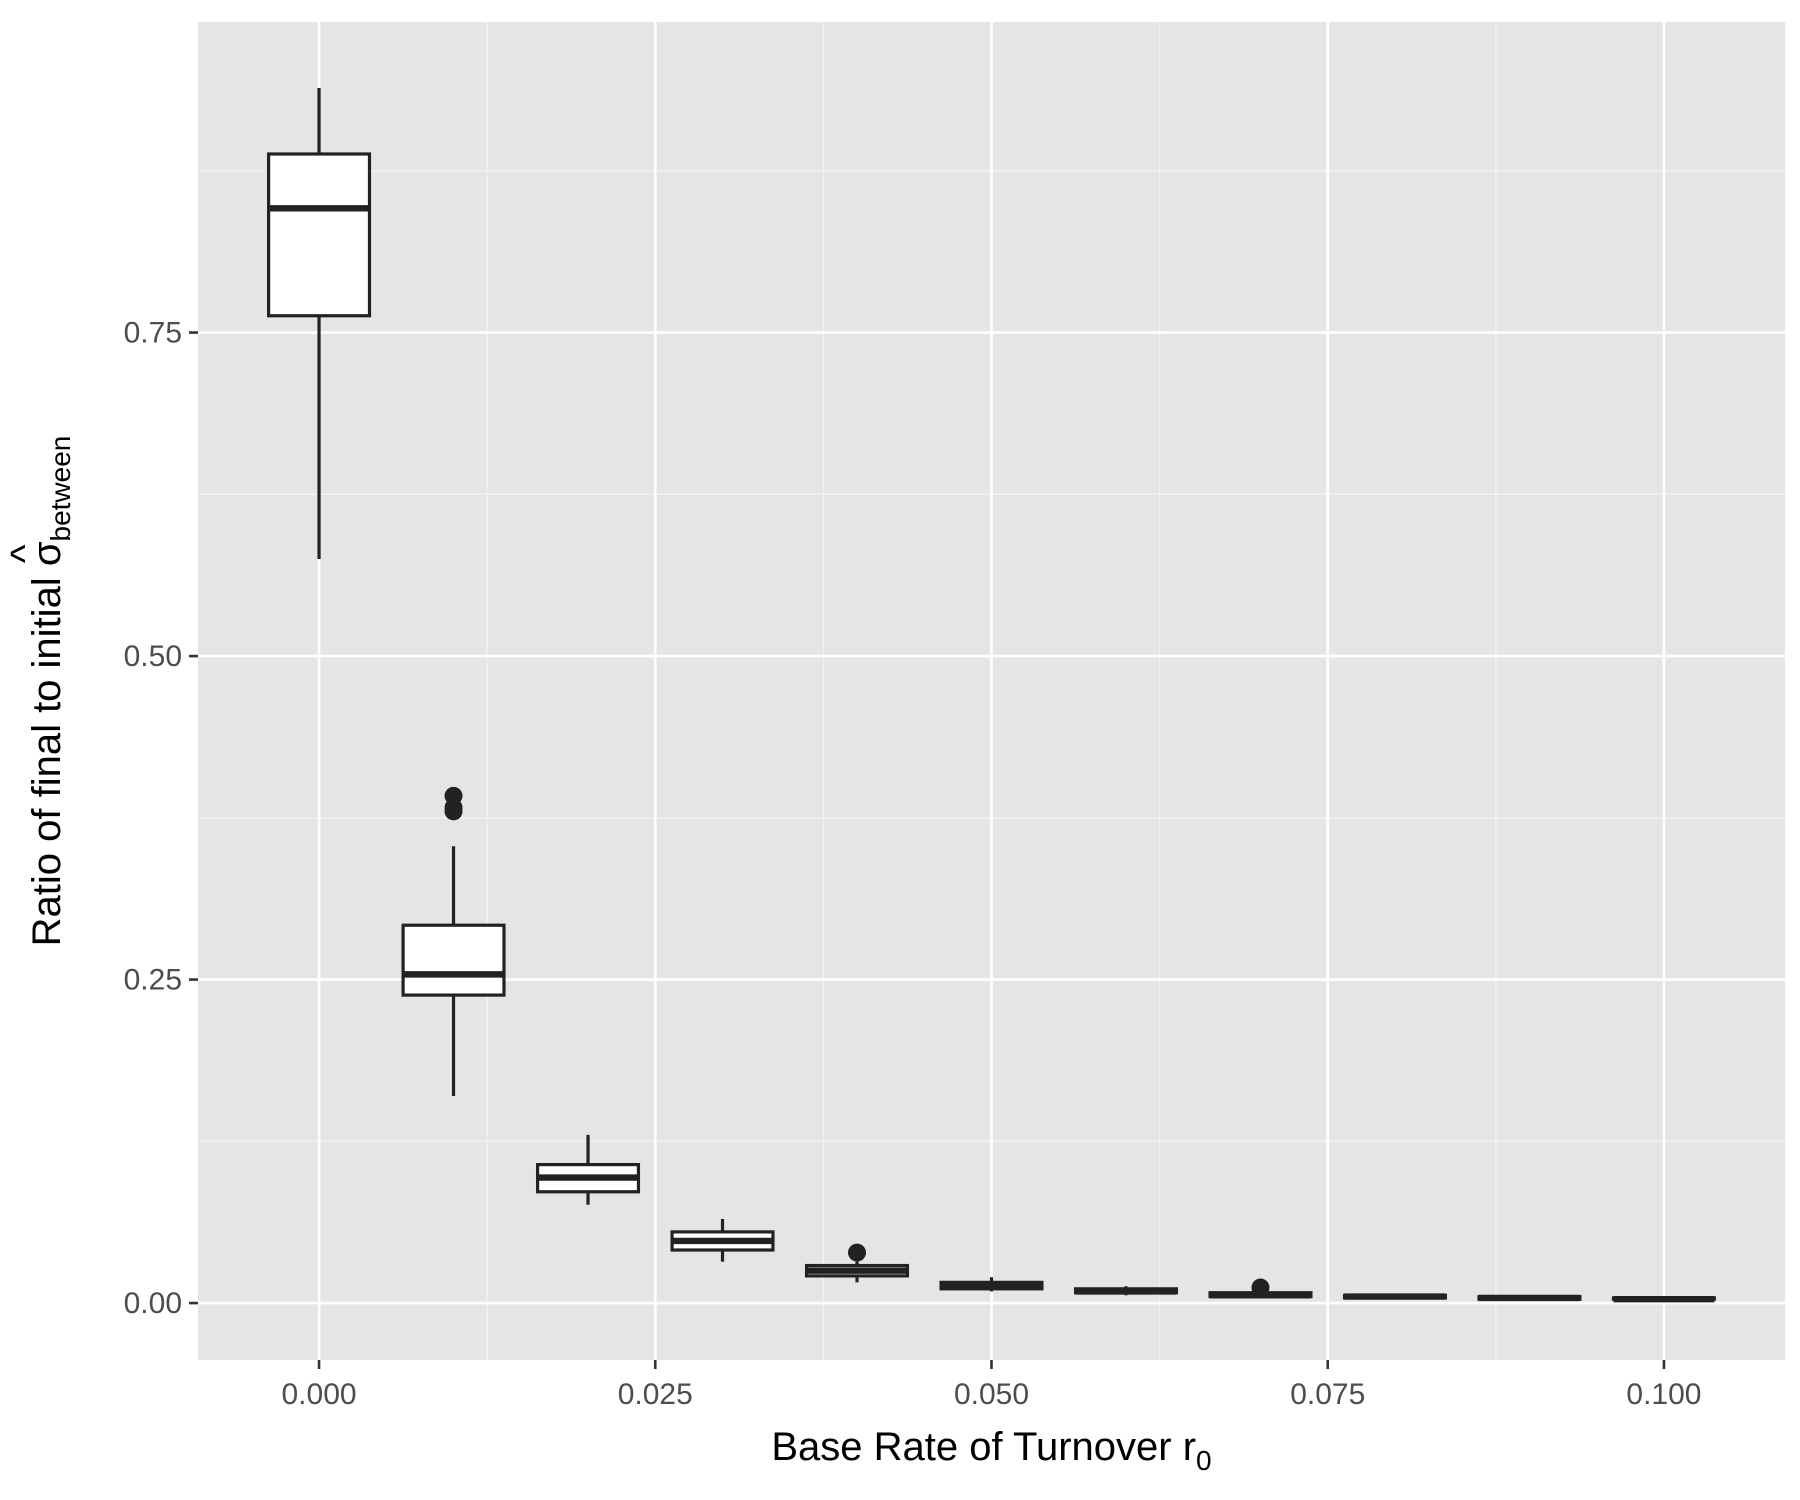 Image resolution: width=1800 pixels, height=1500 pixels. Describe the element at coordinates (1204, 1460) in the screenshot. I see `x-axis-title-subscript: 0` at that location.